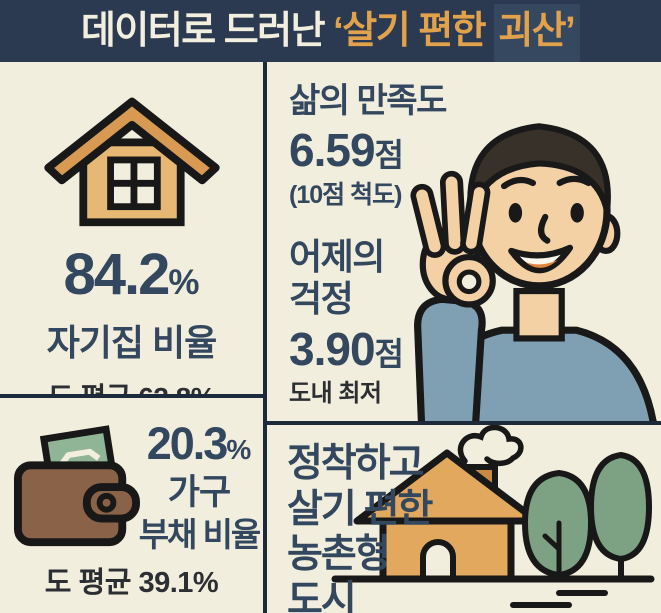 This screenshot has height=613, width=661. I want to click on house-icon, so click(131, 162).